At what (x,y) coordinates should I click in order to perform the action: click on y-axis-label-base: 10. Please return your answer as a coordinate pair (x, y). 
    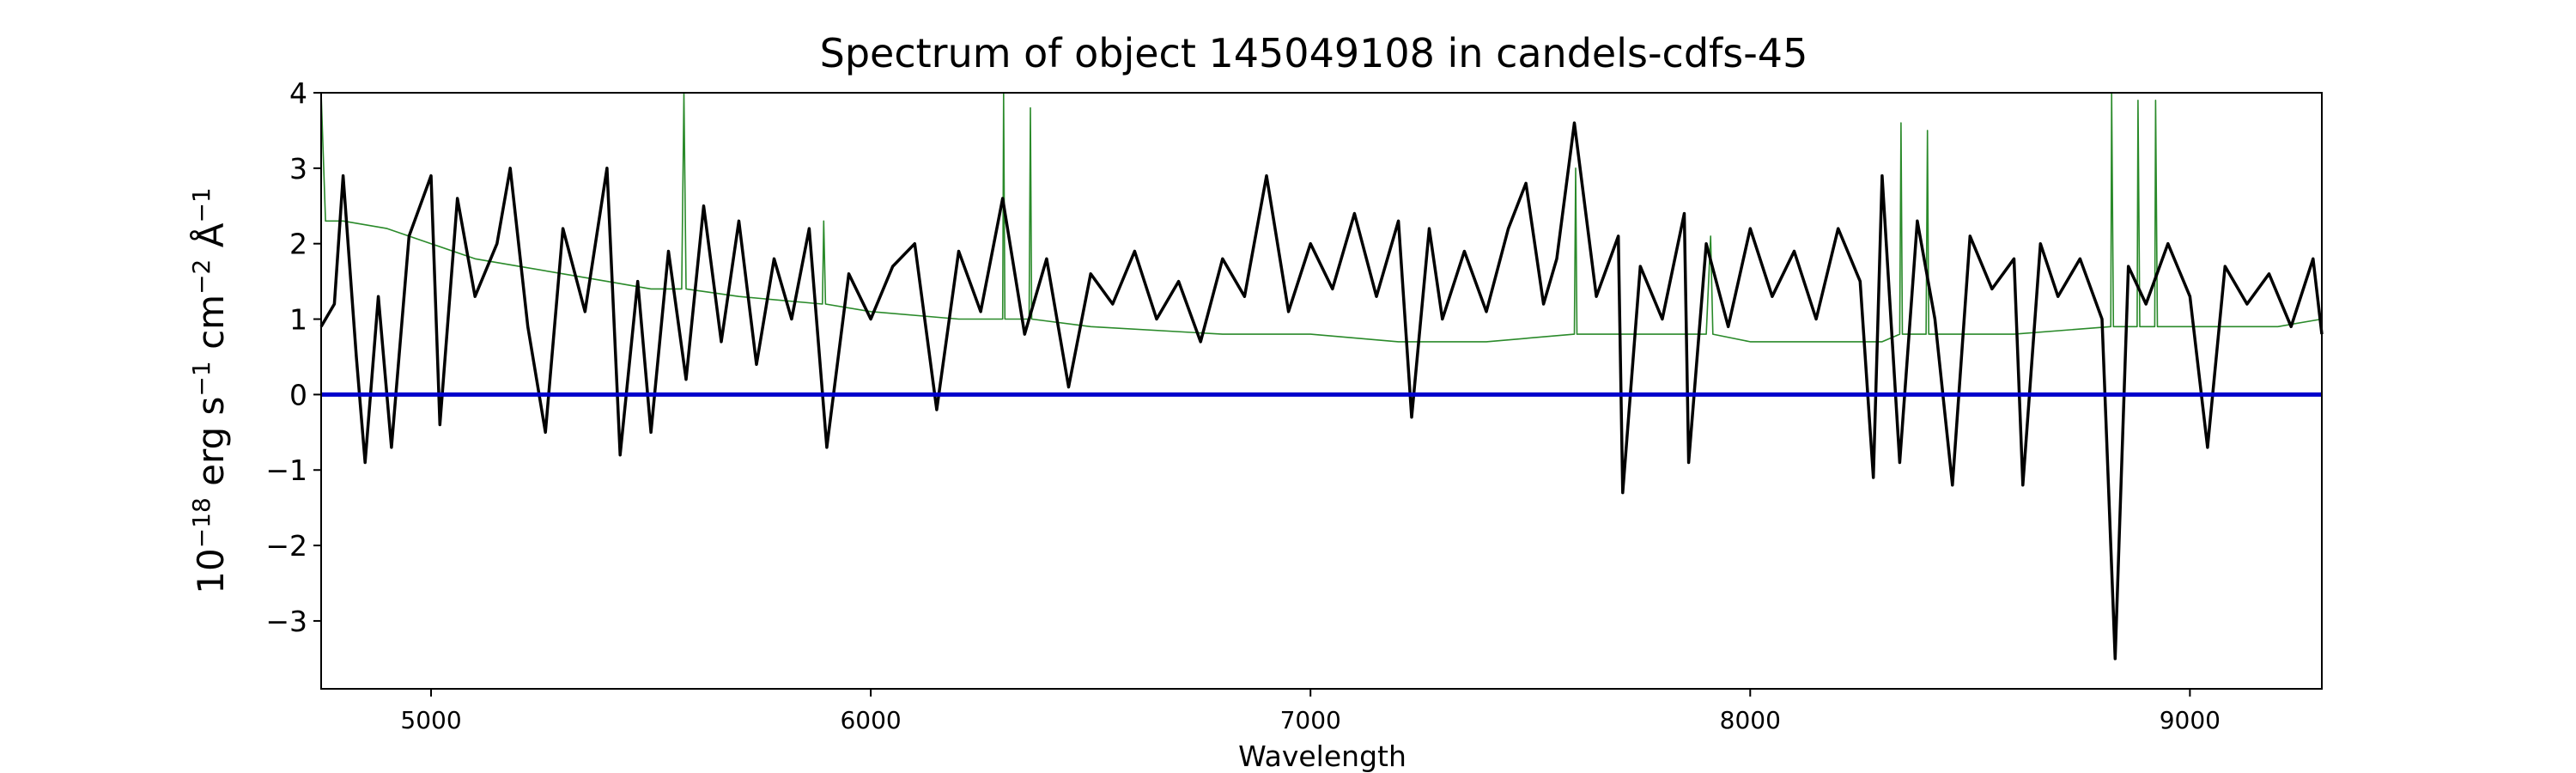
    Looking at the image, I should click on (211, 570).